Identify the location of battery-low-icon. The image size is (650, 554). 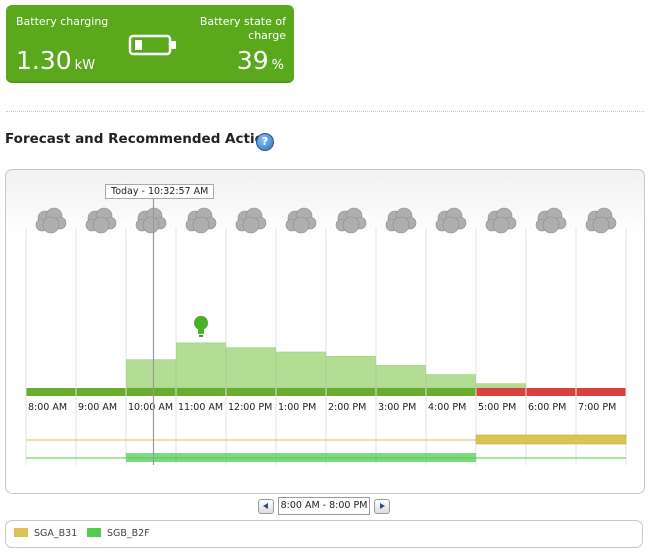
(152, 45).